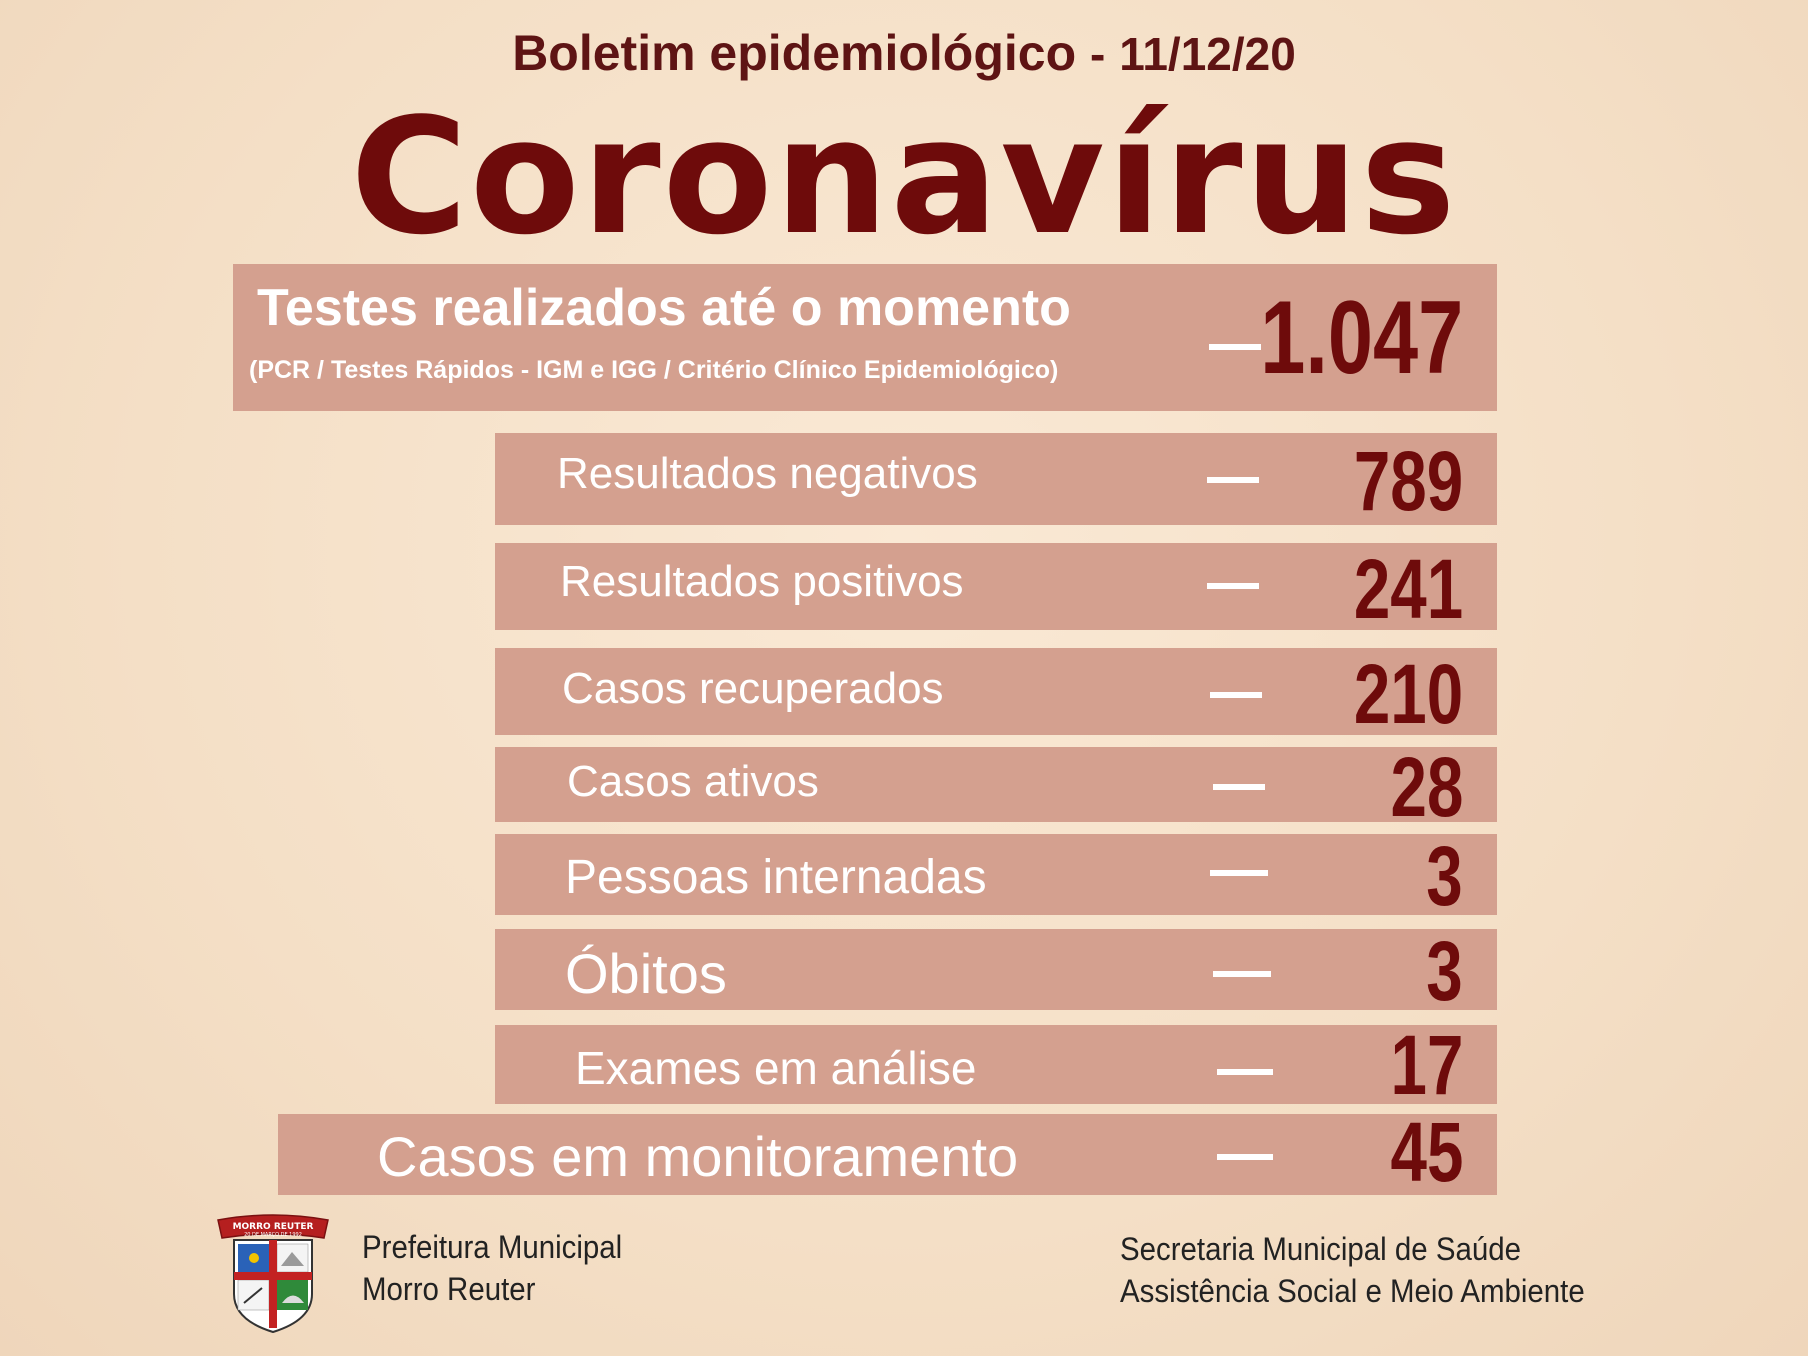 This screenshot has width=1808, height=1356. Describe the element at coordinates (273, 1235) in the screenshot. I see `svg-text: 20 DE MARÇO DE 1992` at that location.